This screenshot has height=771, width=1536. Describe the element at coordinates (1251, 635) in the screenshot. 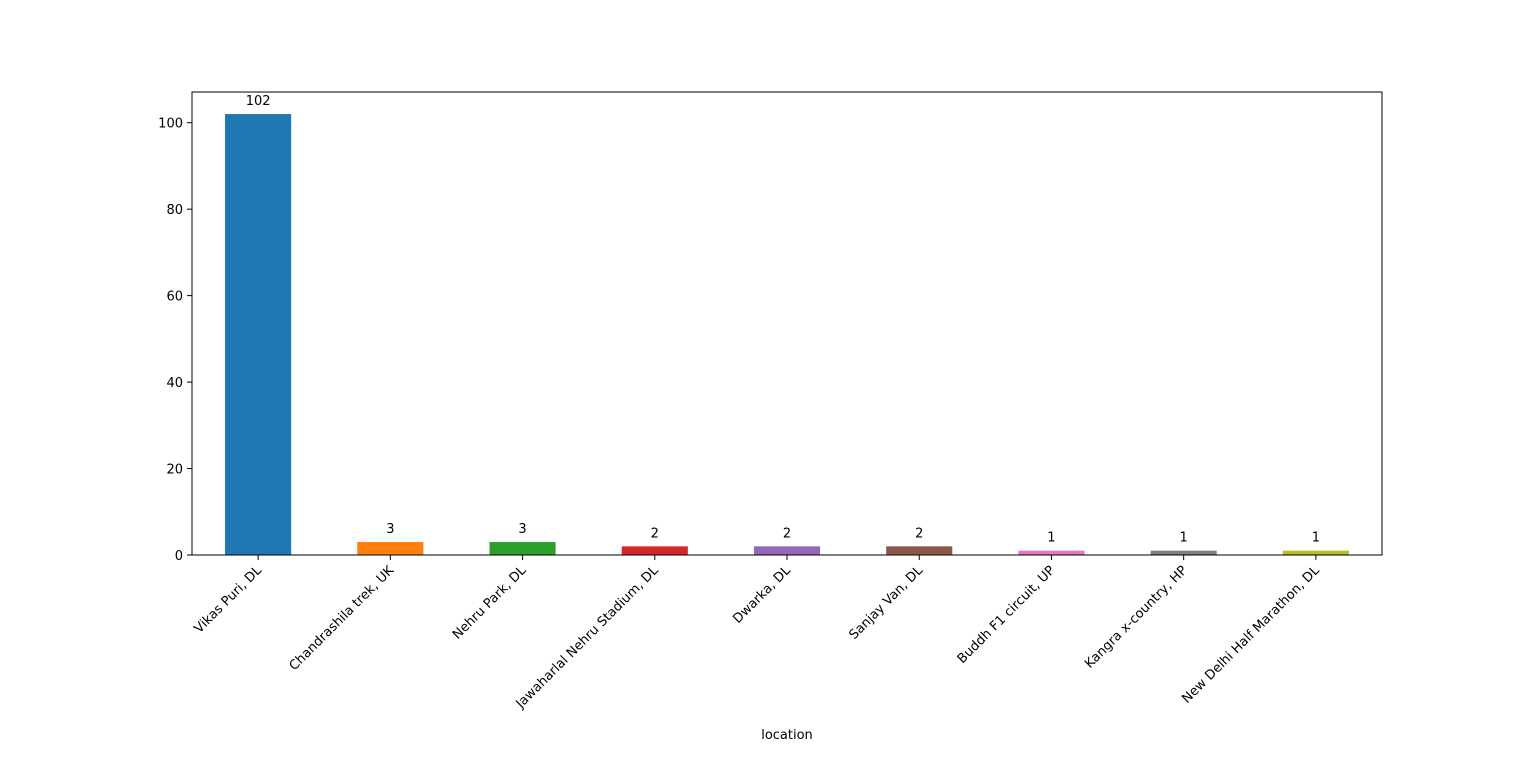

I see `x-tick-label: New Delhi Half Marathon, DL` at that location.